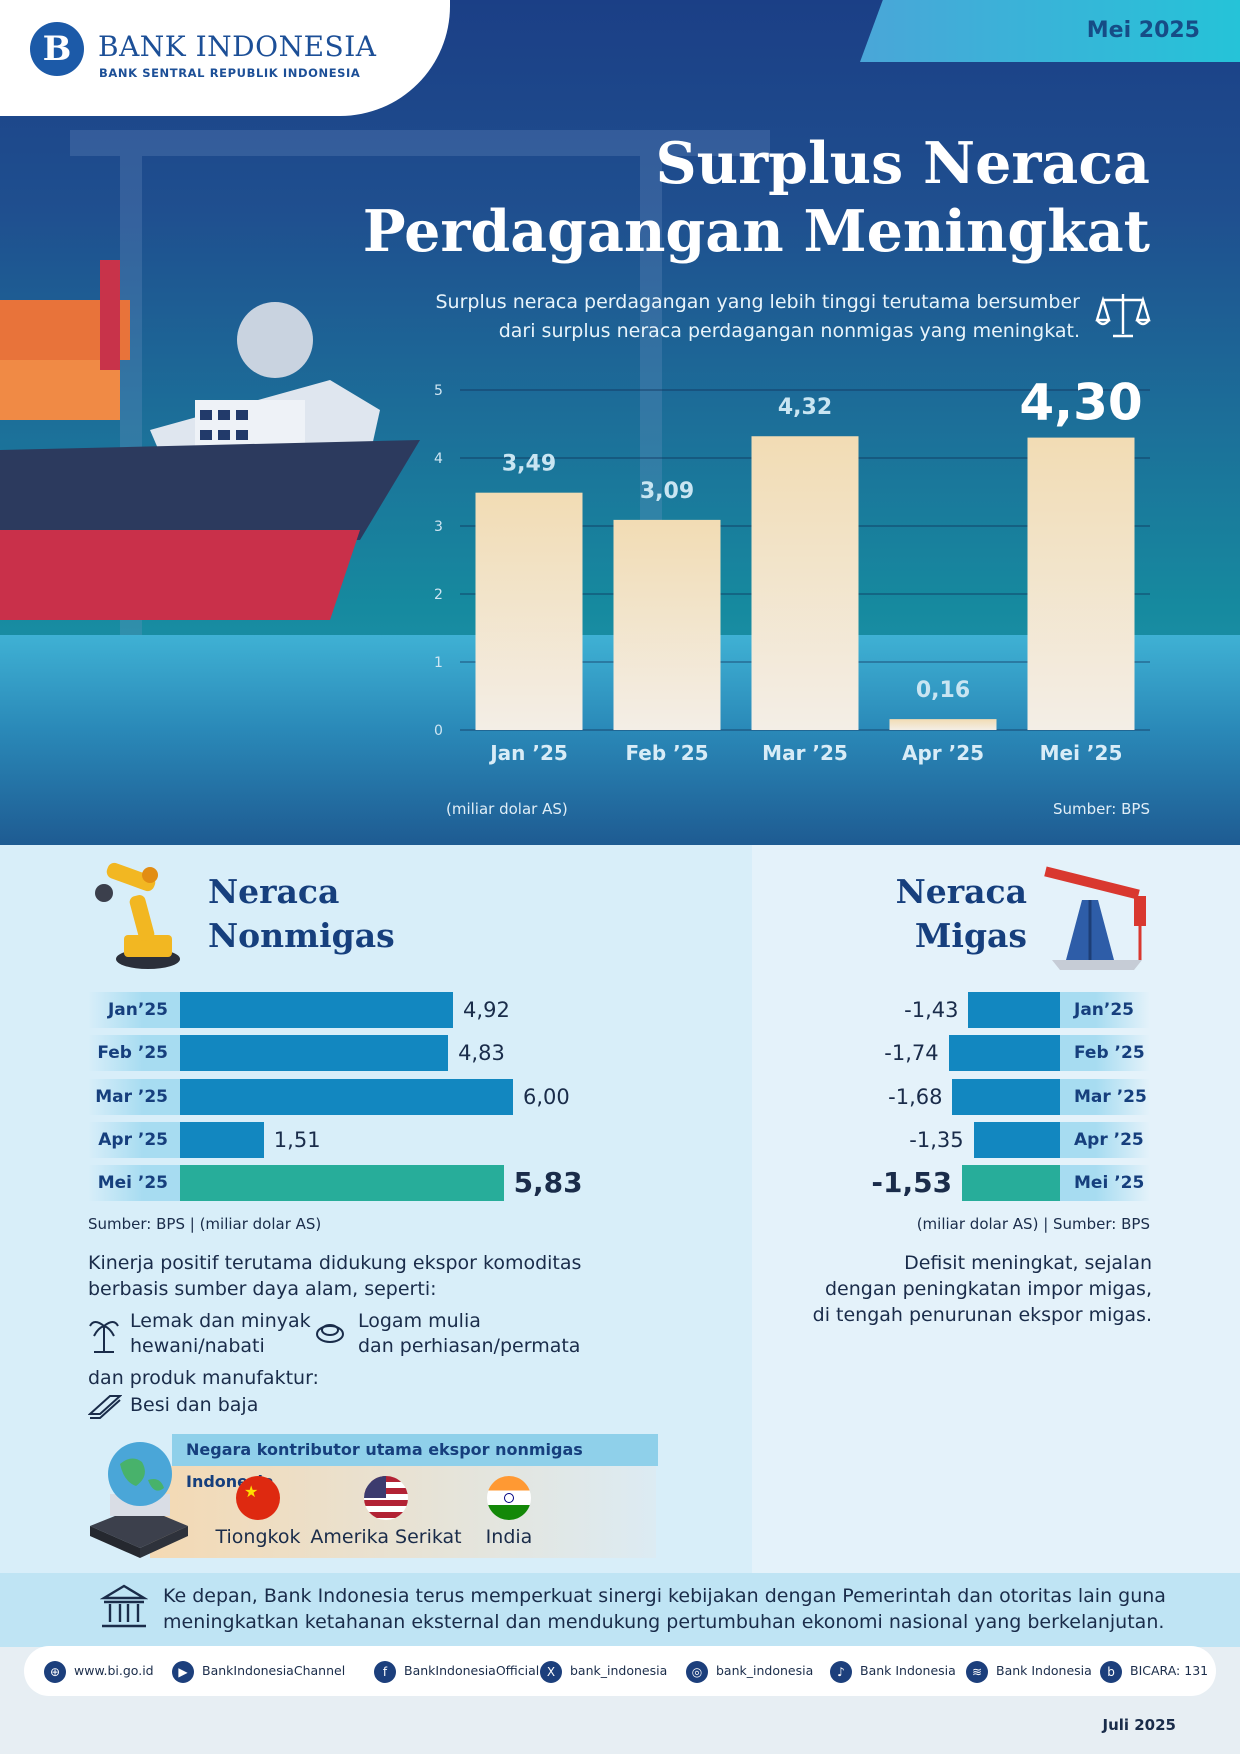 The width and height of the screenshot is (1240, 1754). I want to click on social-link: ◎ bank_indonesia, so click(749, 1671).